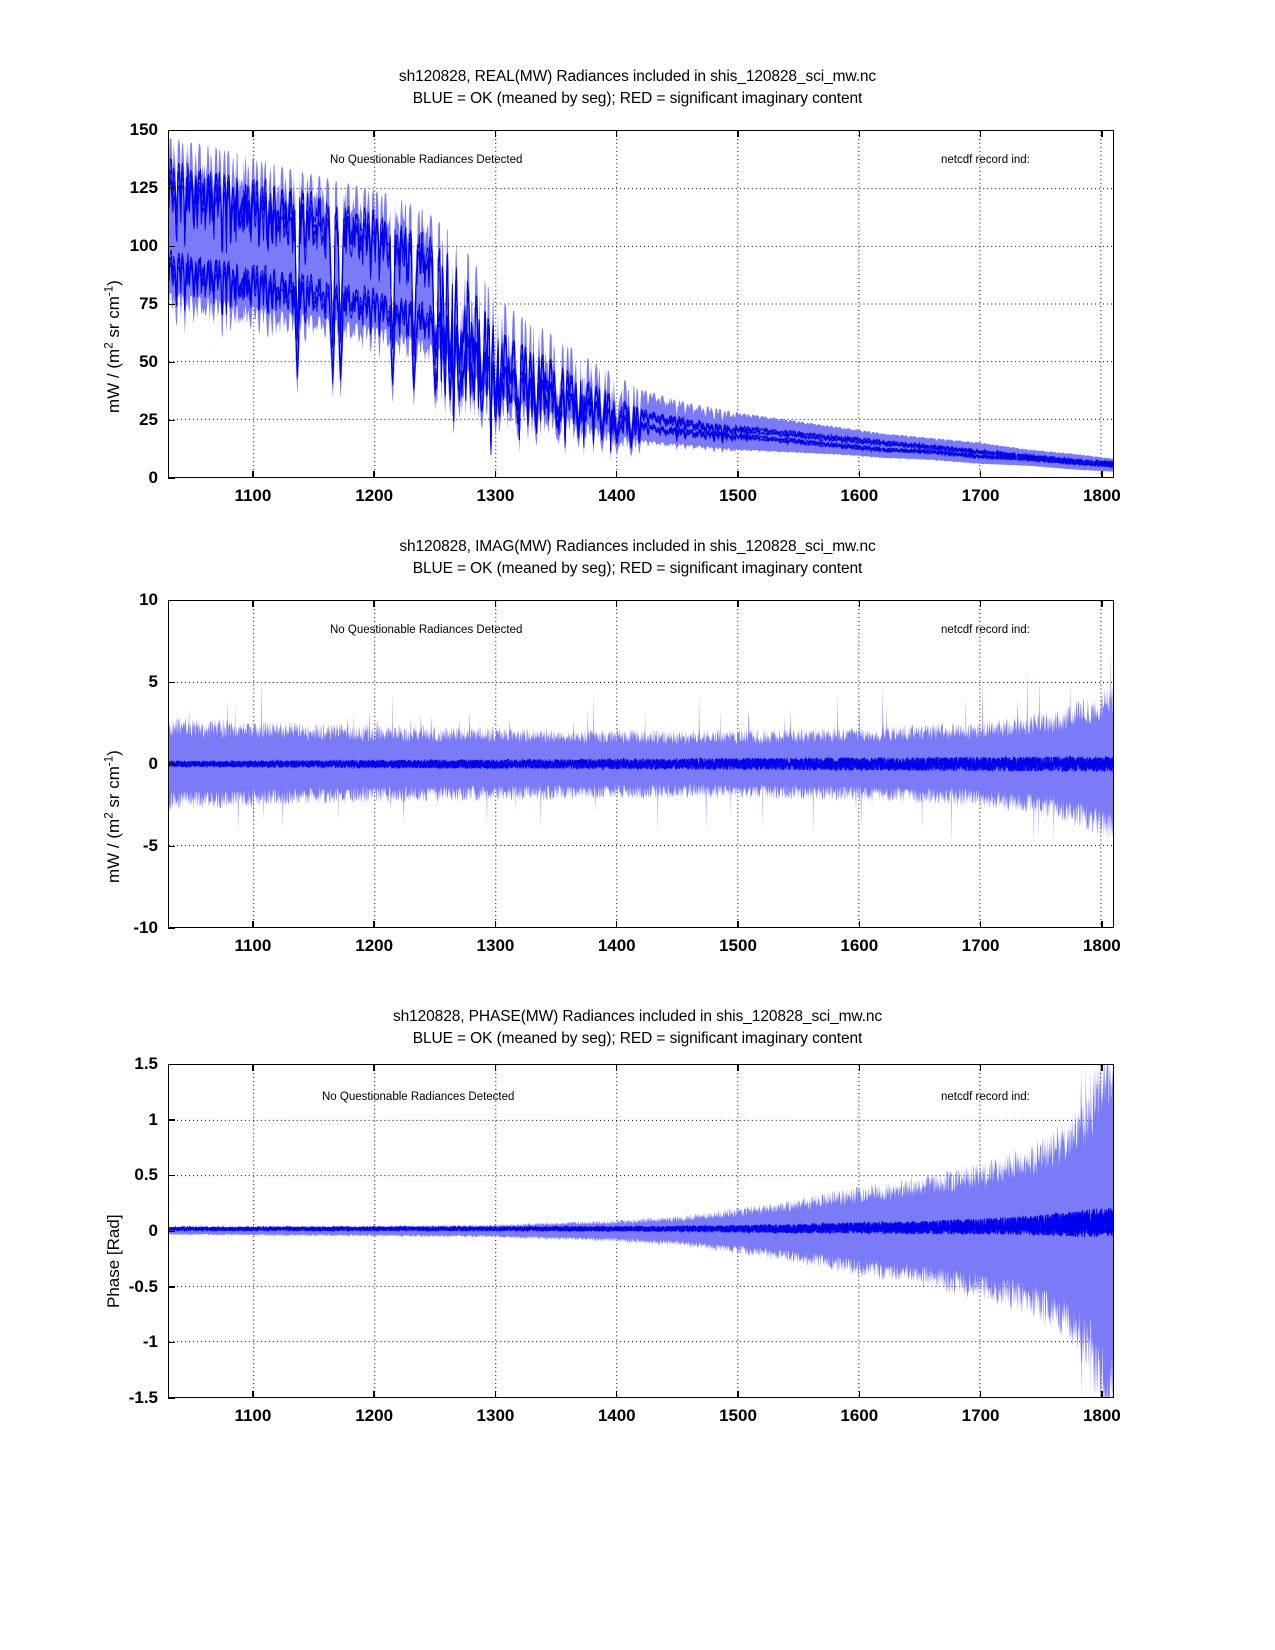  What do you see at coordinates (153, 681) in the screenshot?
I see `ytick-label: 5` at bounding box center [153, 681].